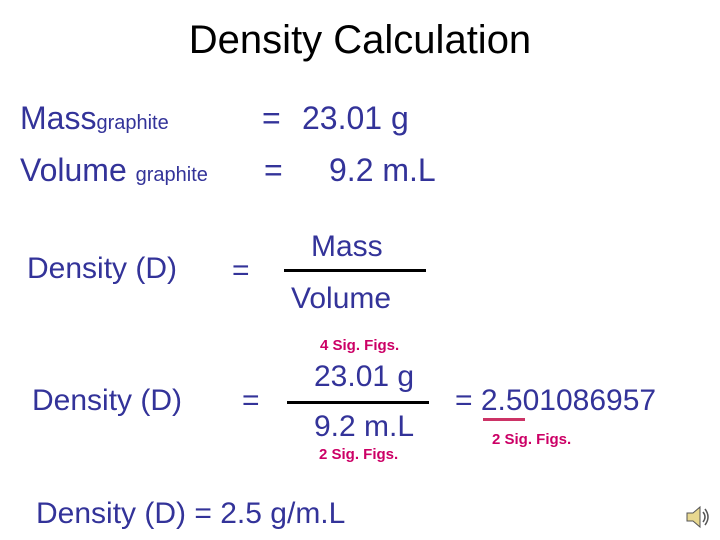 This screenshot has width=720, height=540. Describe the element at coordinates (73, 170) in the screenshot. I see `volume-label-text: Volume` at that location.